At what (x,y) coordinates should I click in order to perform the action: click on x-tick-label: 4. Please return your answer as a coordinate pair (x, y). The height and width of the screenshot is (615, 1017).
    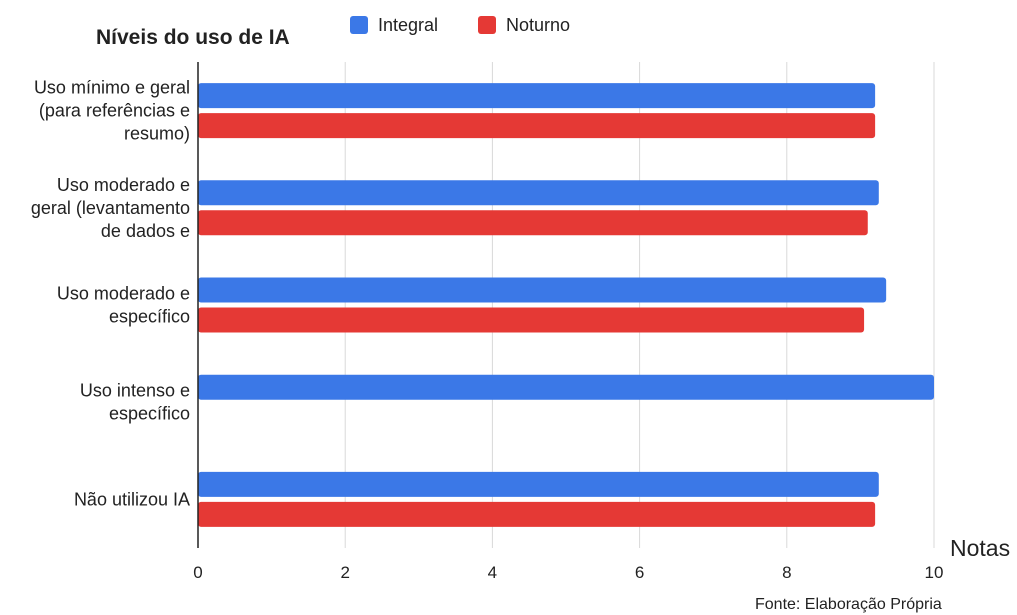
    Looking at the image, I should click on (492, 572).